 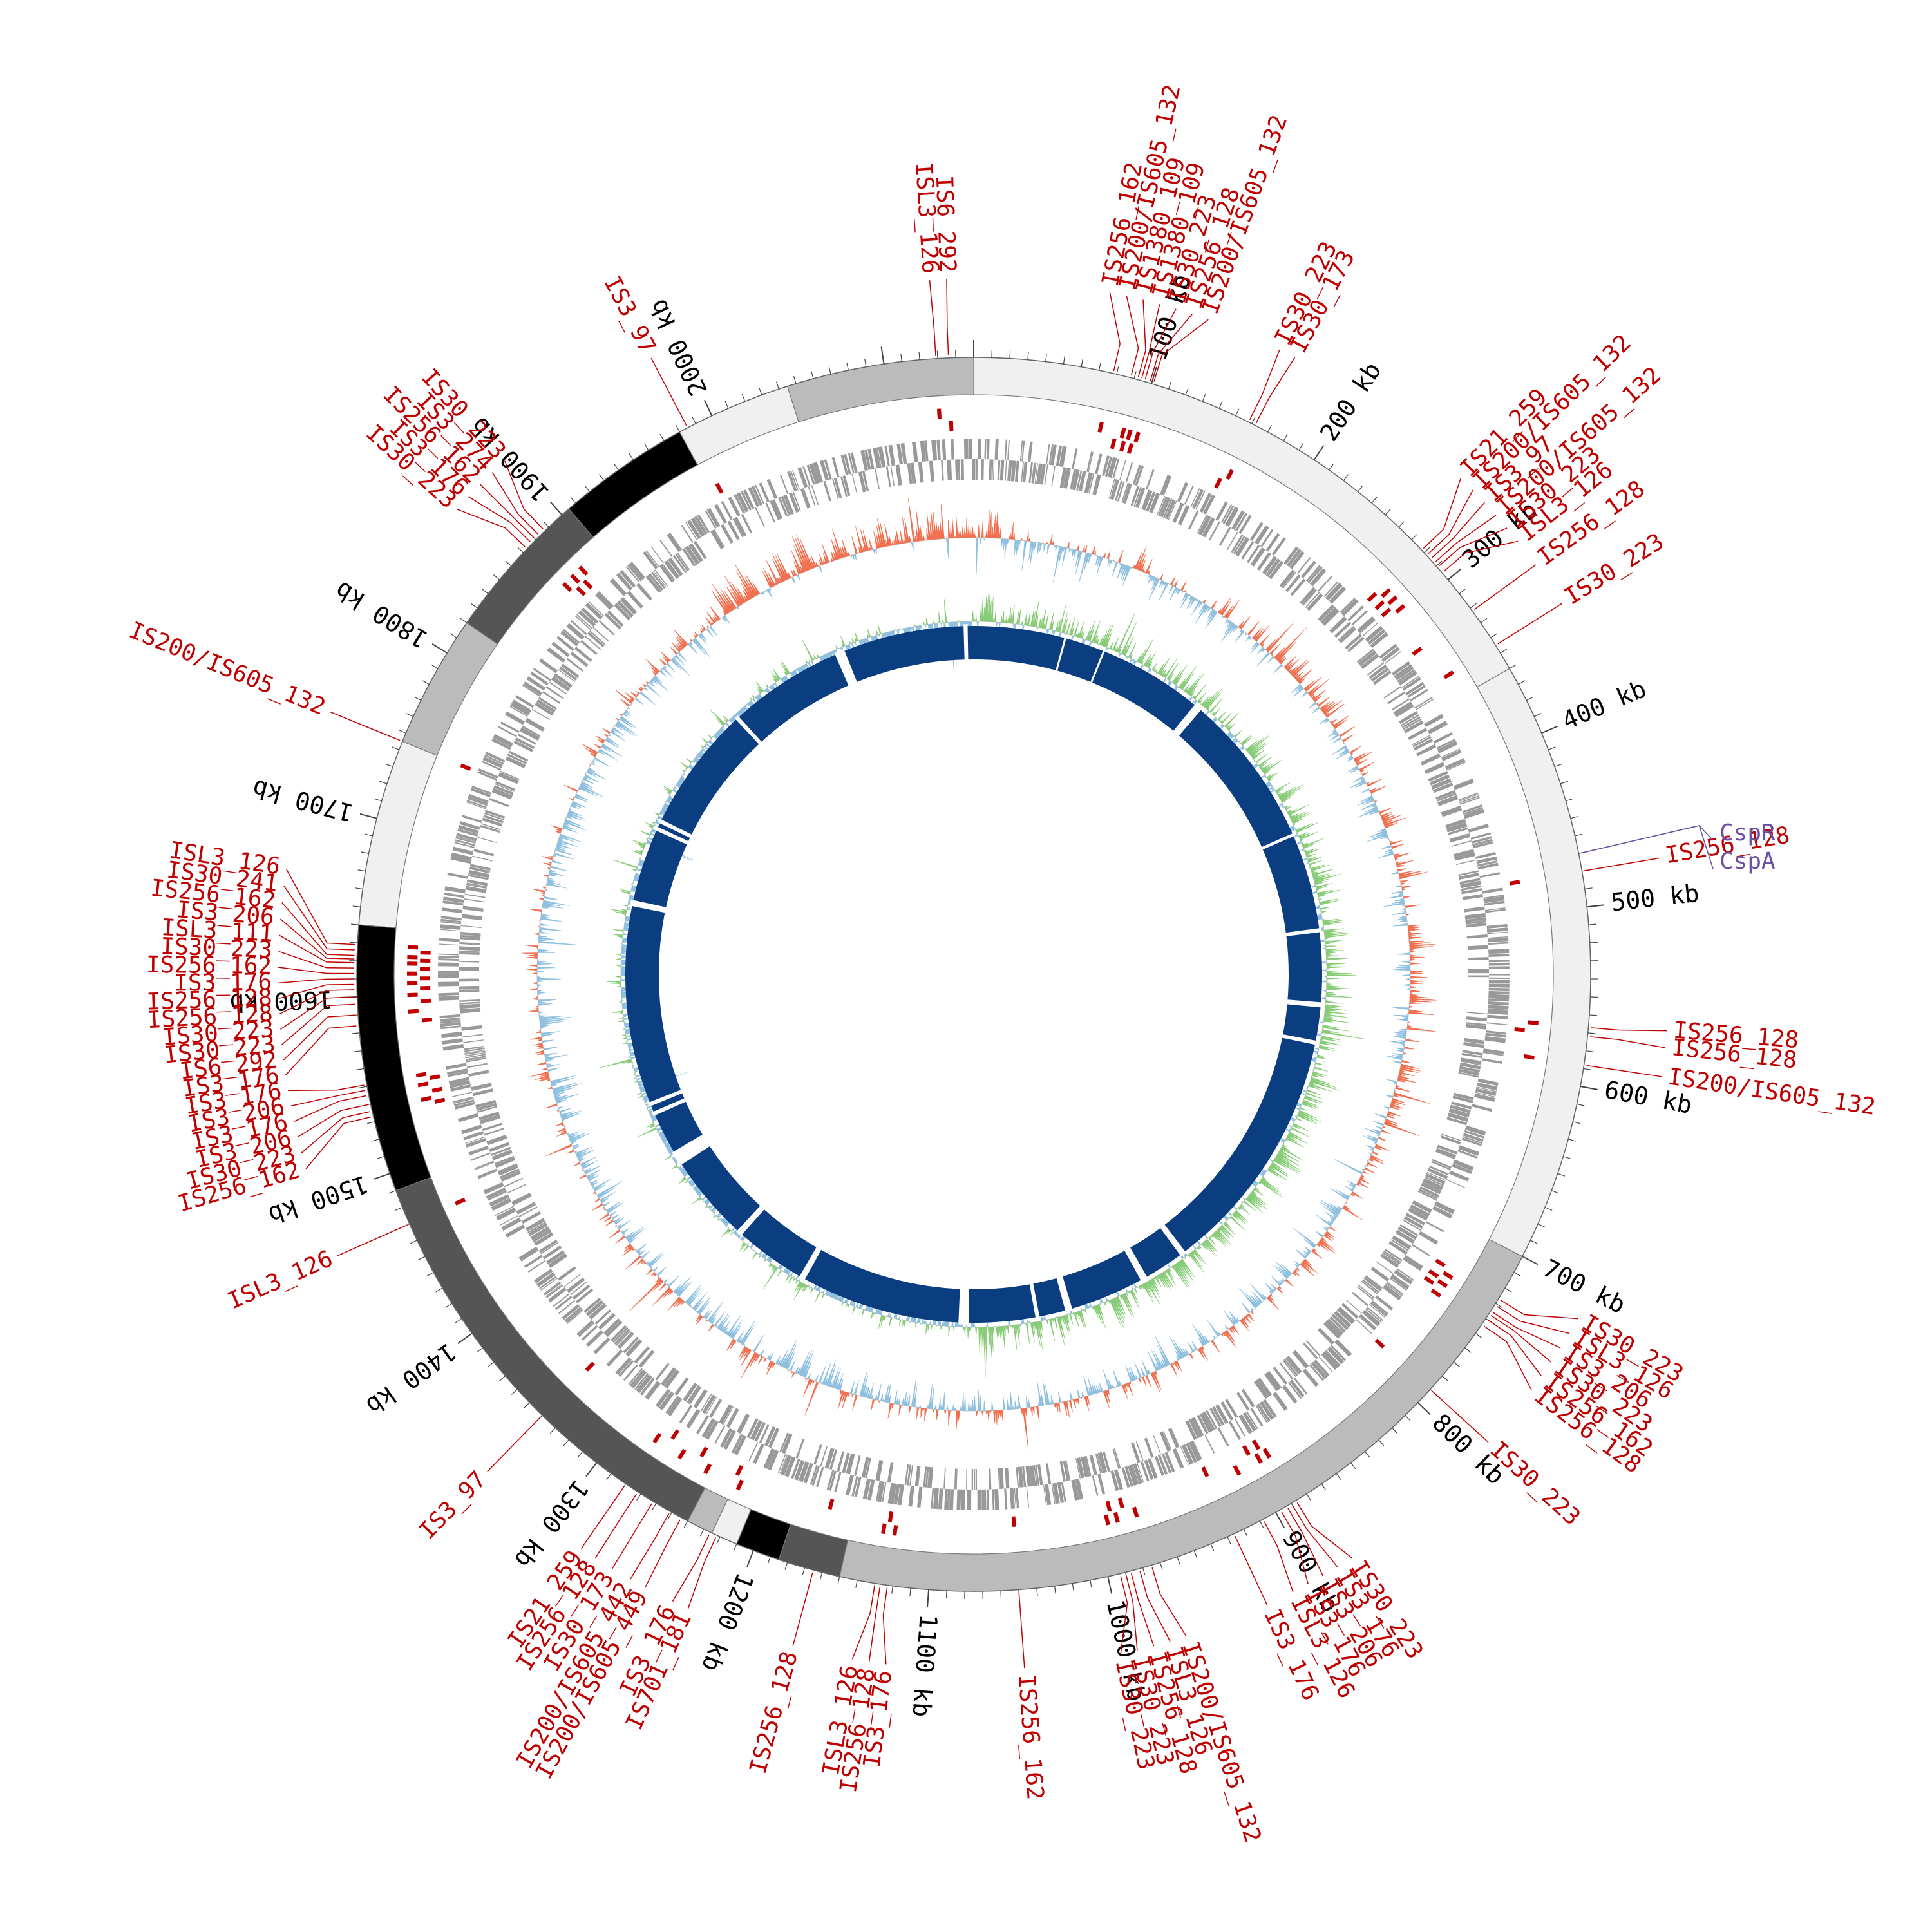 What do you see at coordinates (216, 948) in the screenshot?
I see `is-element-label: IS30_223` at bounding box center [216, 948].